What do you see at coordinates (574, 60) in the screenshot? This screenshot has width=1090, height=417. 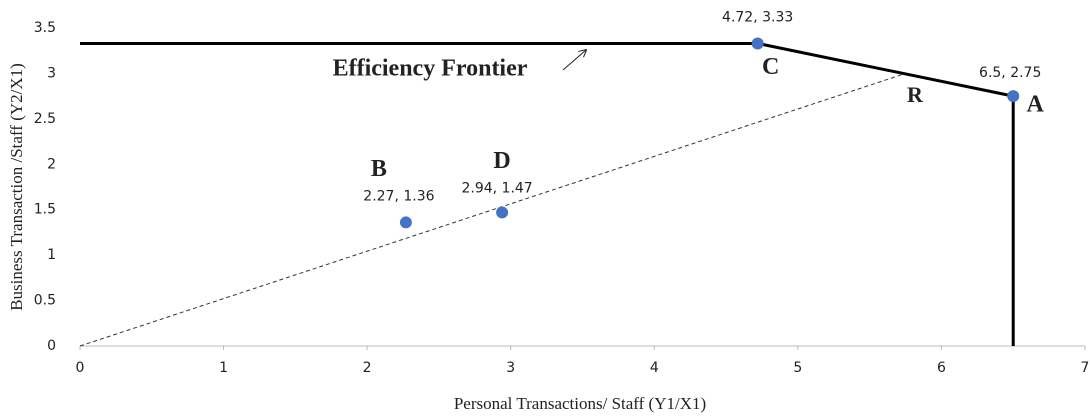 I see `frontier-arrow` at bounding box center [574, 60].